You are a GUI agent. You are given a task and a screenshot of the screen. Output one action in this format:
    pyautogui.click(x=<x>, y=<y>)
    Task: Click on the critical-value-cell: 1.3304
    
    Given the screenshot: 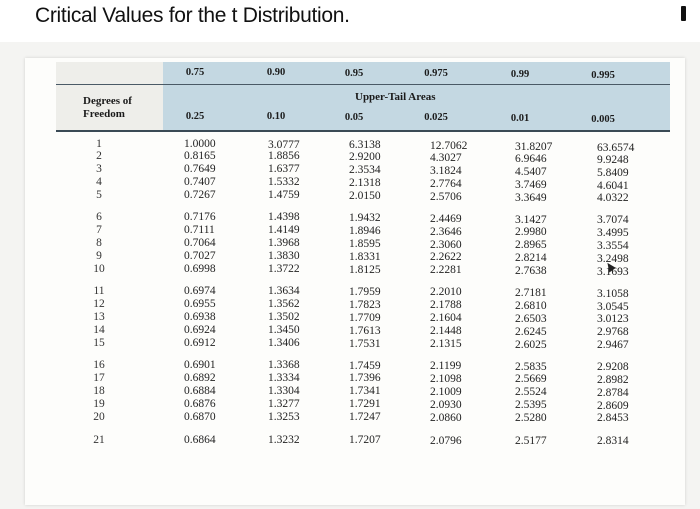 What is the action you would take?
    pyautogui.click(x=284, y=391)
    